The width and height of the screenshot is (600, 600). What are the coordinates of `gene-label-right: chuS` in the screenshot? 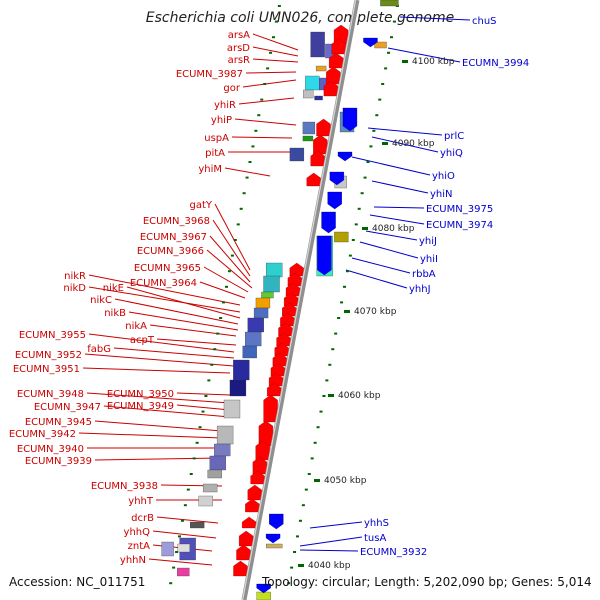 It's located at (484, 21).